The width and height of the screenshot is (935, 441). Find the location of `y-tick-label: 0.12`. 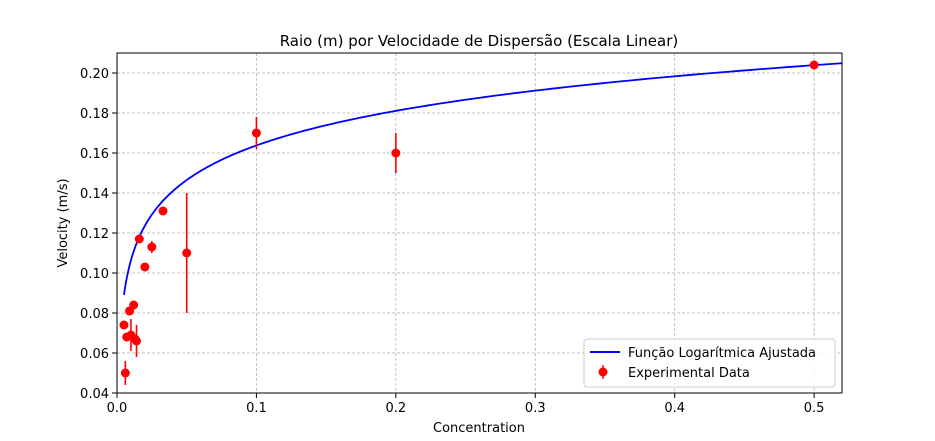

y-tick-label: 0.12 is located at coordinates (94, 234).